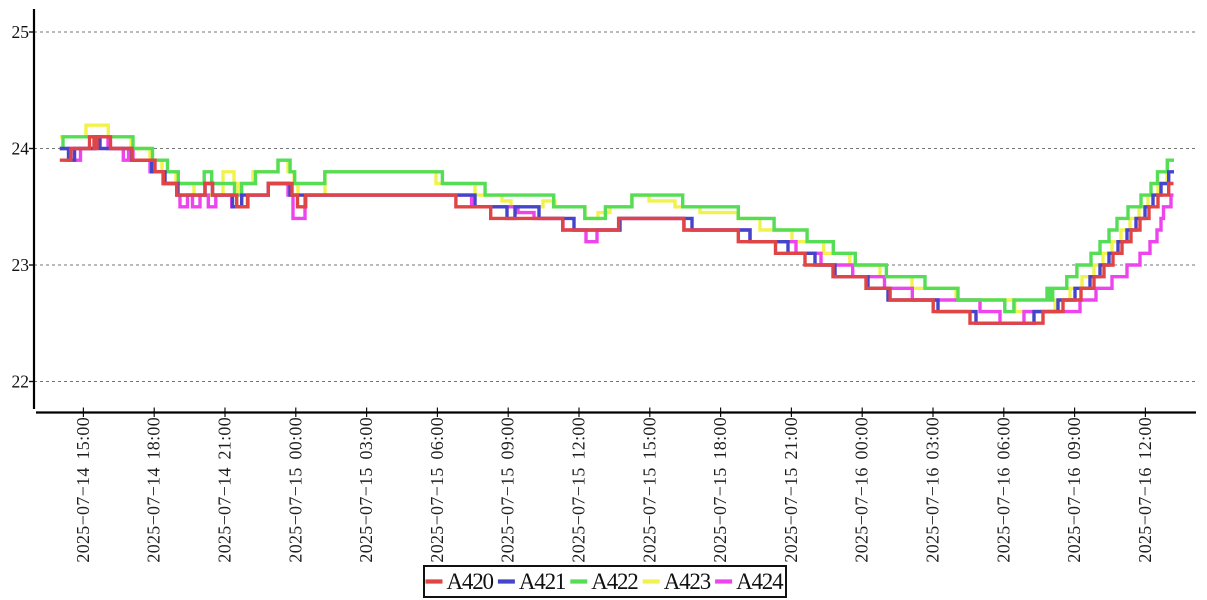  Describe the element at coordinates (542, 581) in the screenshot. I see `svg-text: A421` at that location.